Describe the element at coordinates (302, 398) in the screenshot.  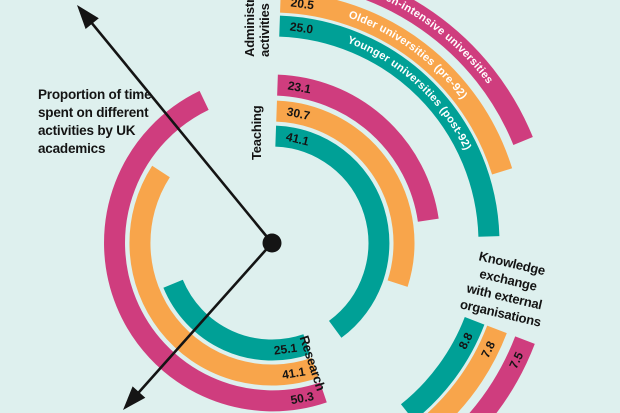
I see `value-label-research-pink: 50.3` at that location.